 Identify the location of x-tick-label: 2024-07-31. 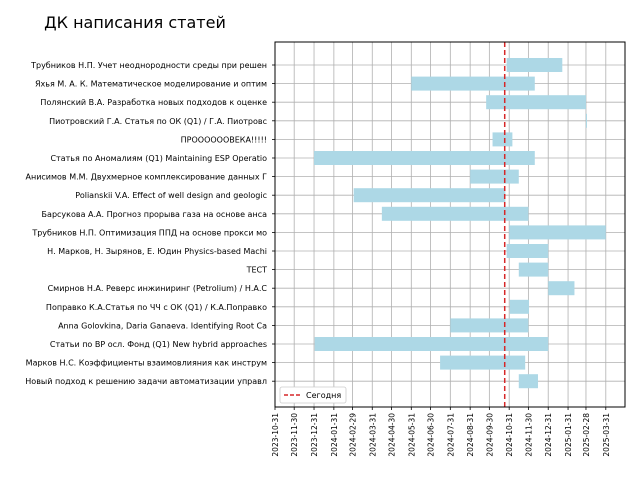
(450, 435).